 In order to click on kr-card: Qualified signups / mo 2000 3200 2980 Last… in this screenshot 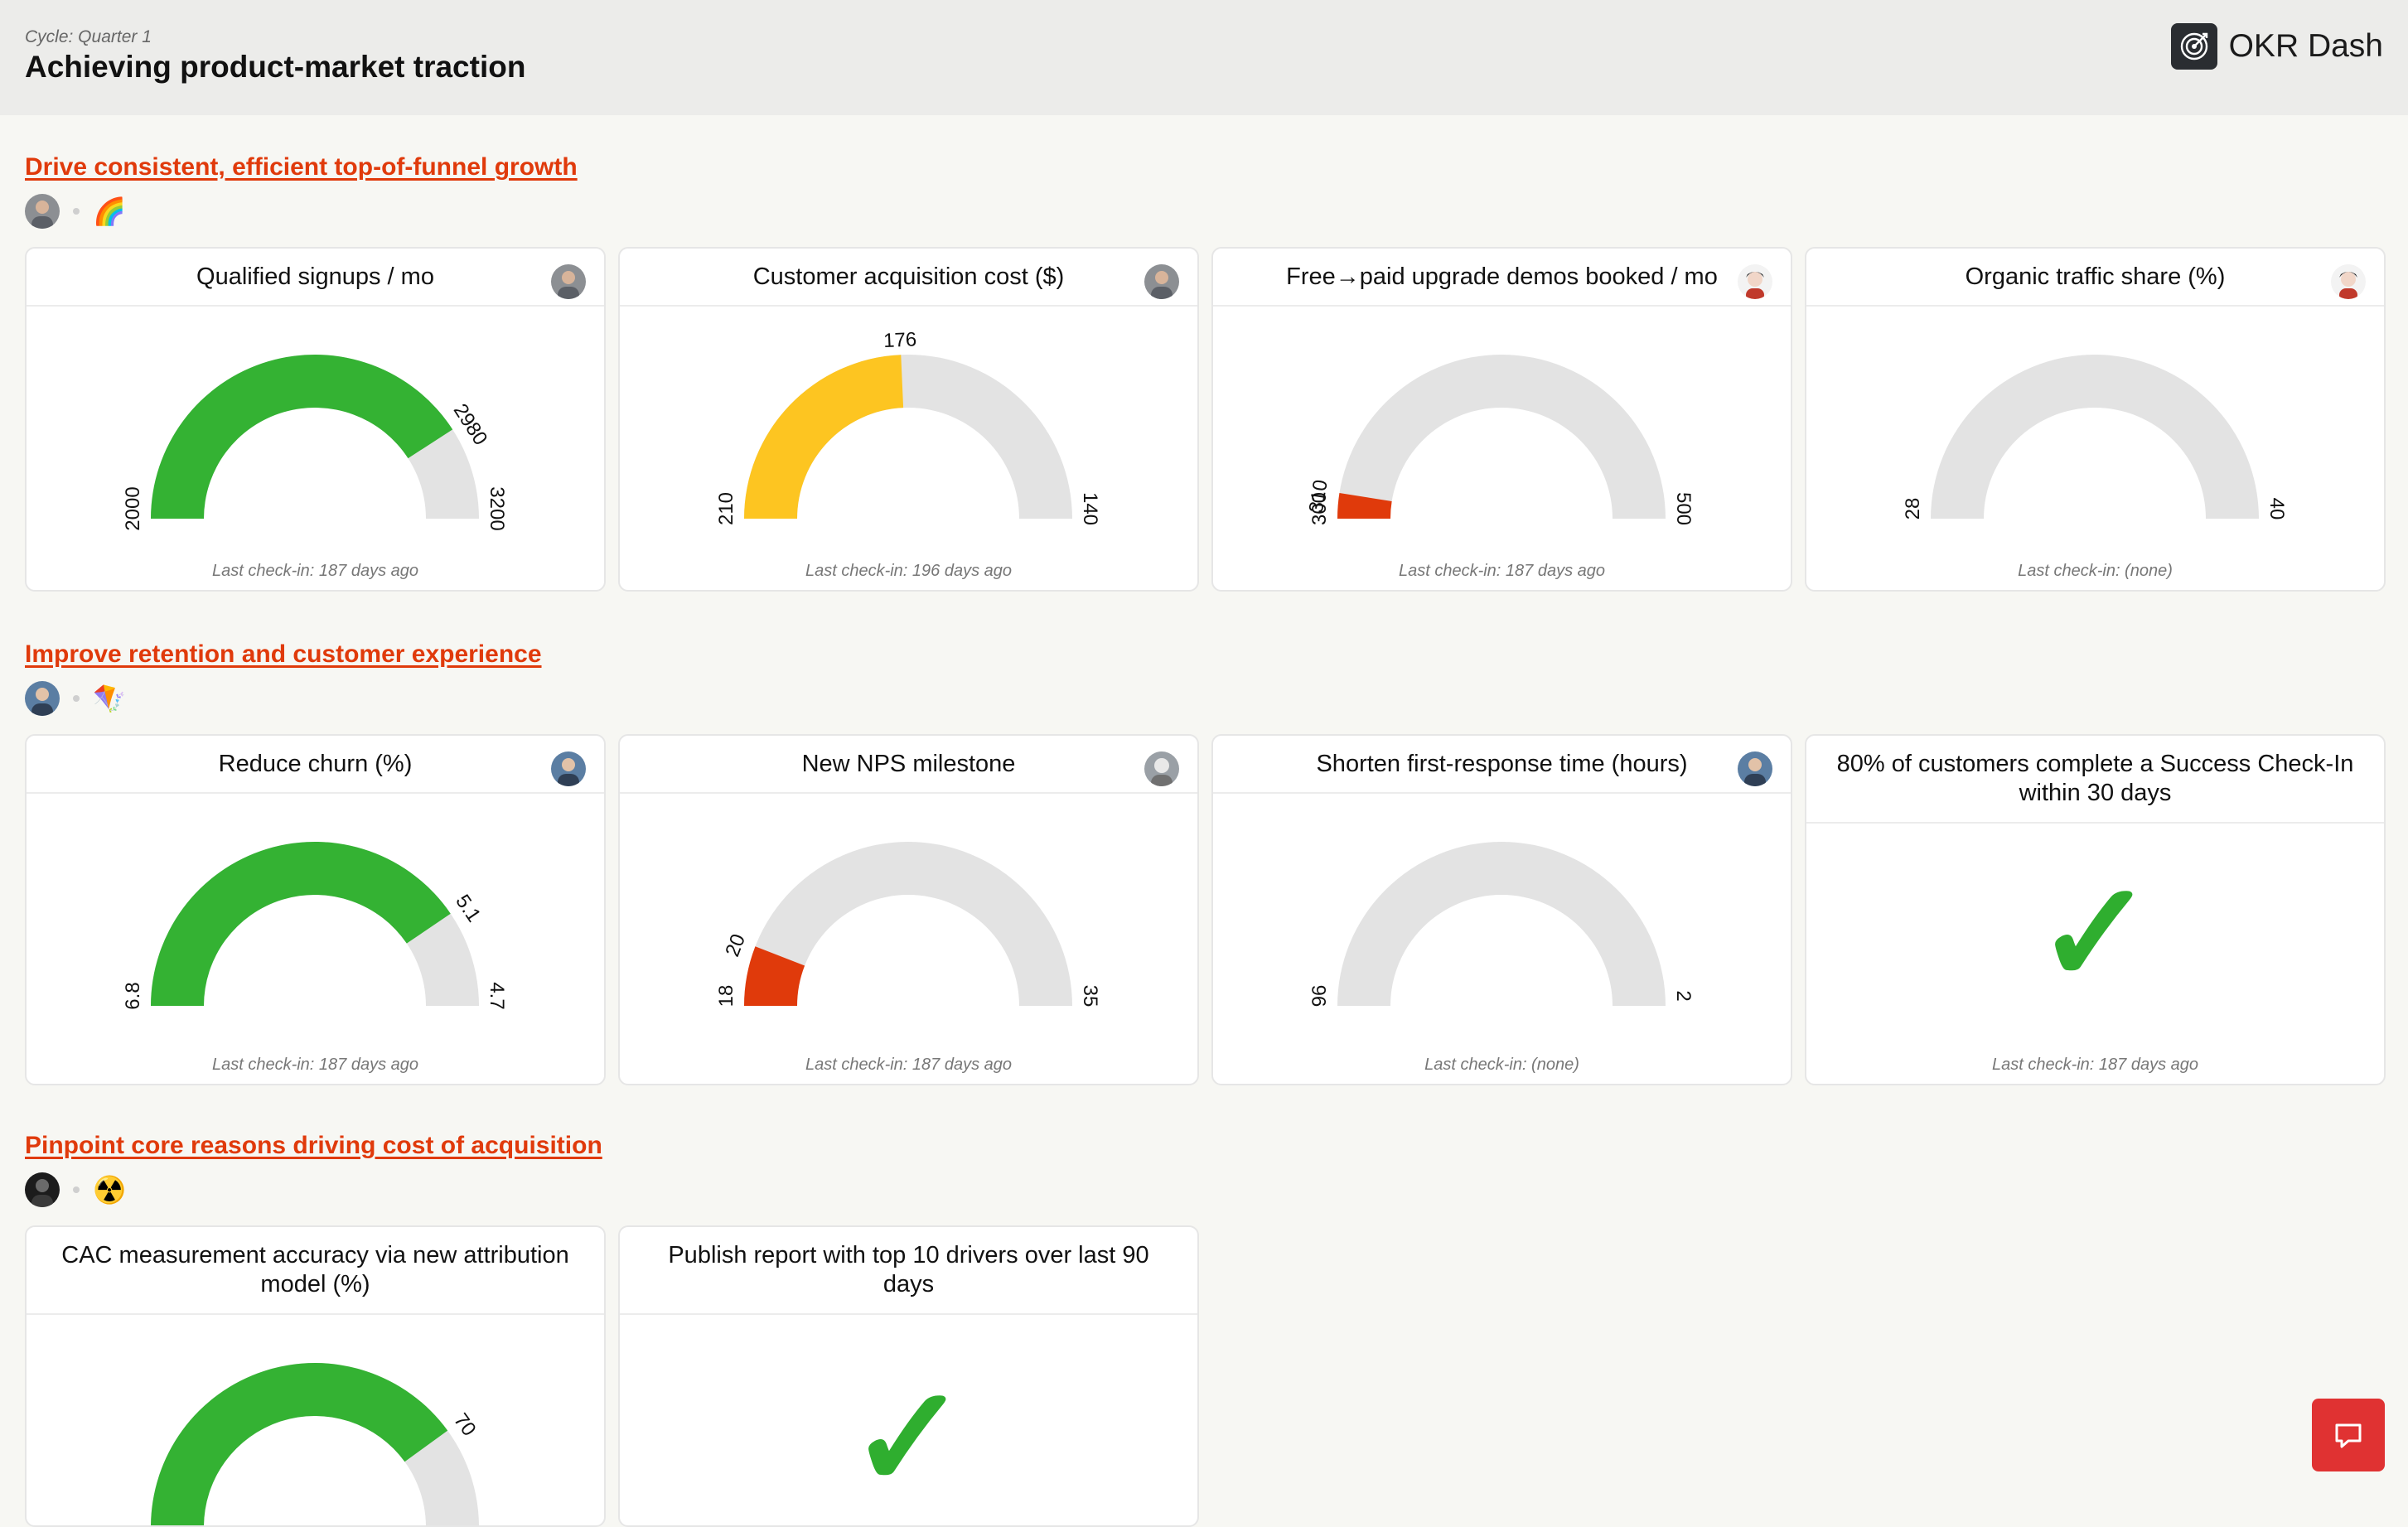, I will do `click(316, 419)`.